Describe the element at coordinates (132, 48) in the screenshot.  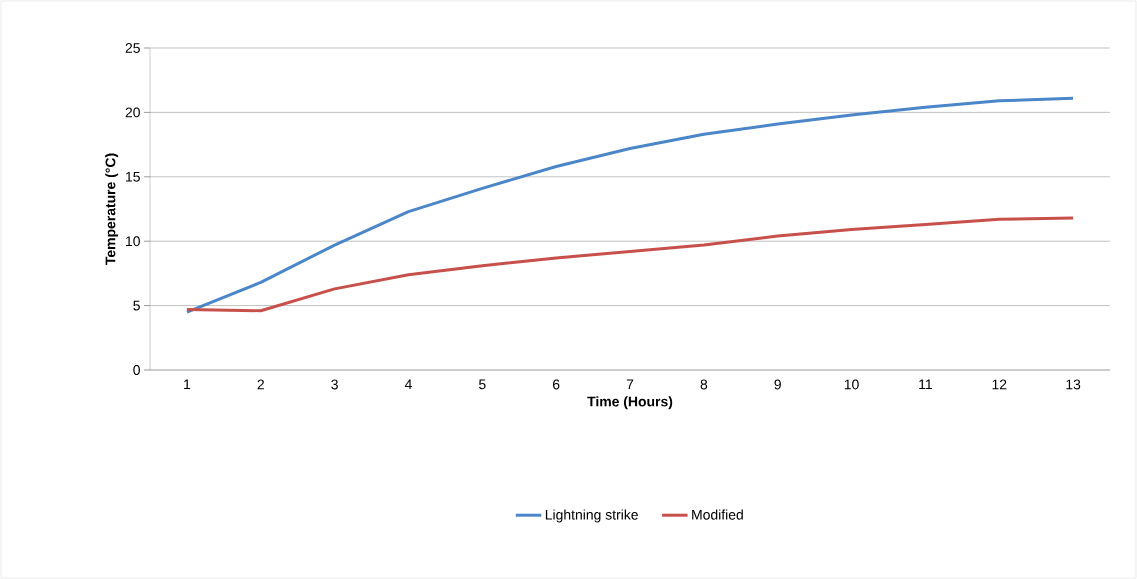
I see `y-tick-label: 25` at that location.